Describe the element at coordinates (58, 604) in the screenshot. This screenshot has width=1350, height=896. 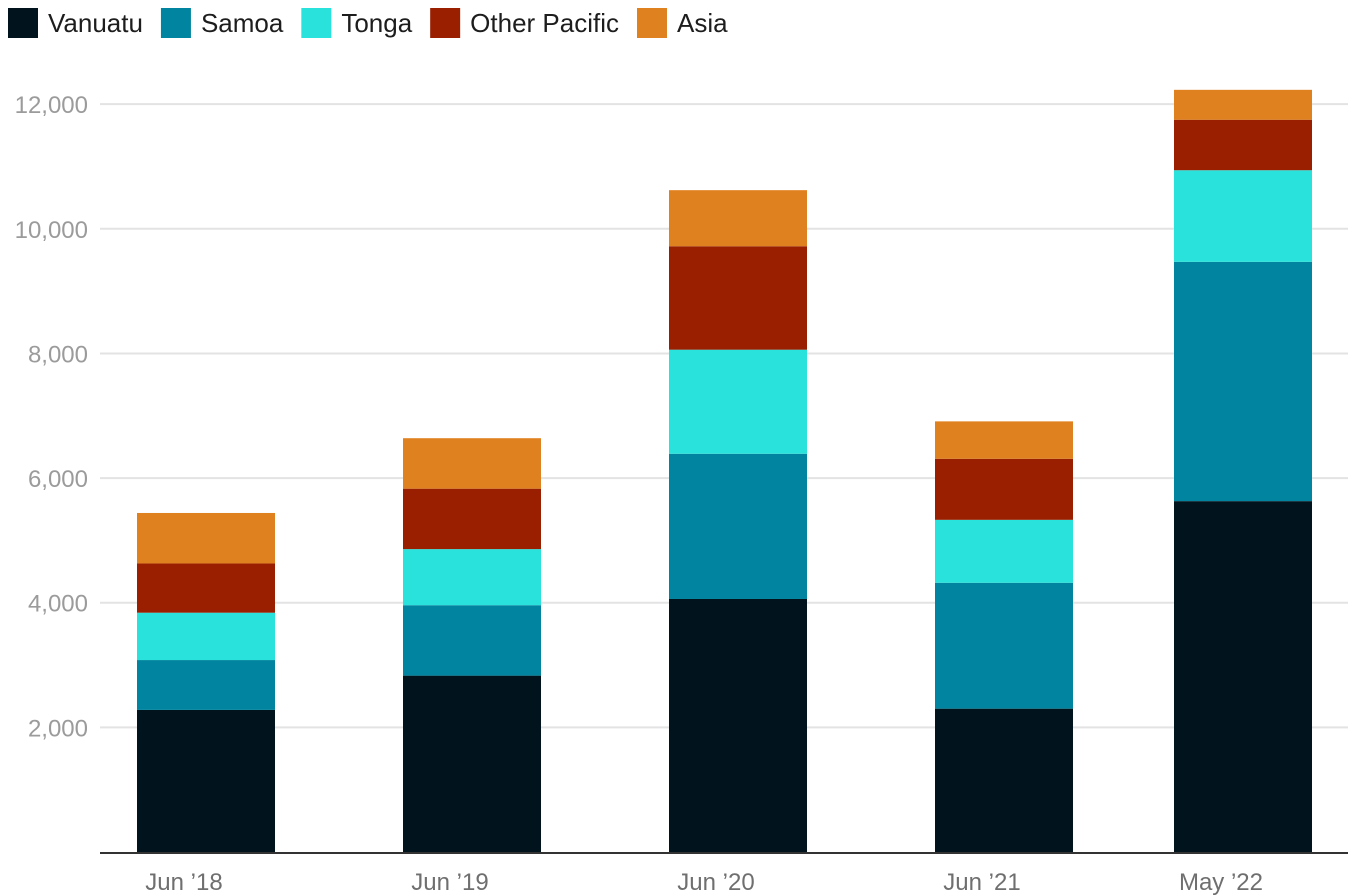
I see `y-tick-label: 4,000` at that location.